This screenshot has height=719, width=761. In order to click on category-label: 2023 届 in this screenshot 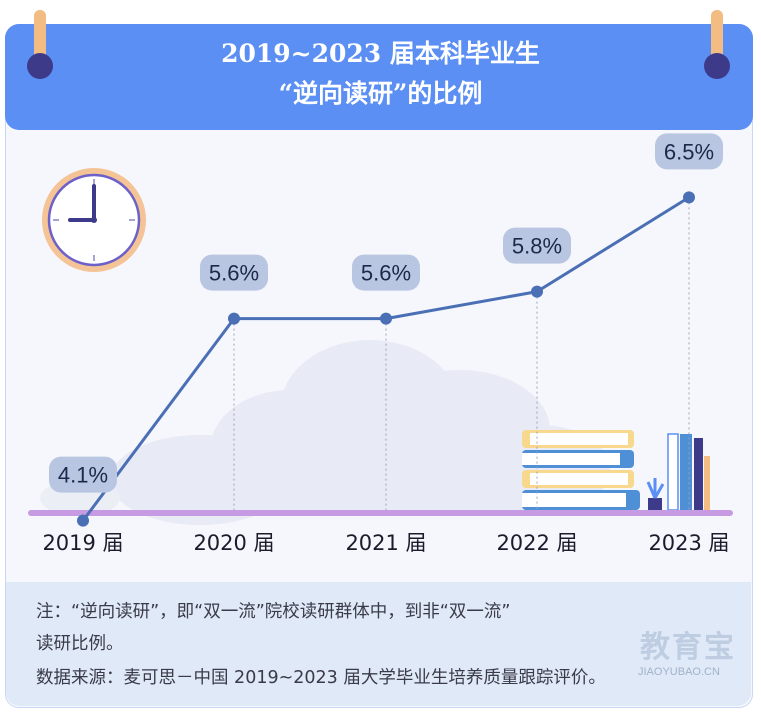, I will do `click(688, 543)`.